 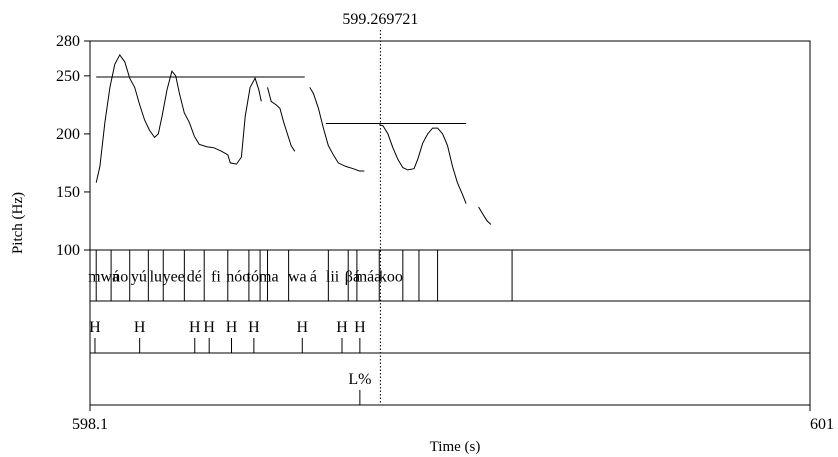 I want to click on cursor-time-label: 599.269721, so click(x=380, y=19).